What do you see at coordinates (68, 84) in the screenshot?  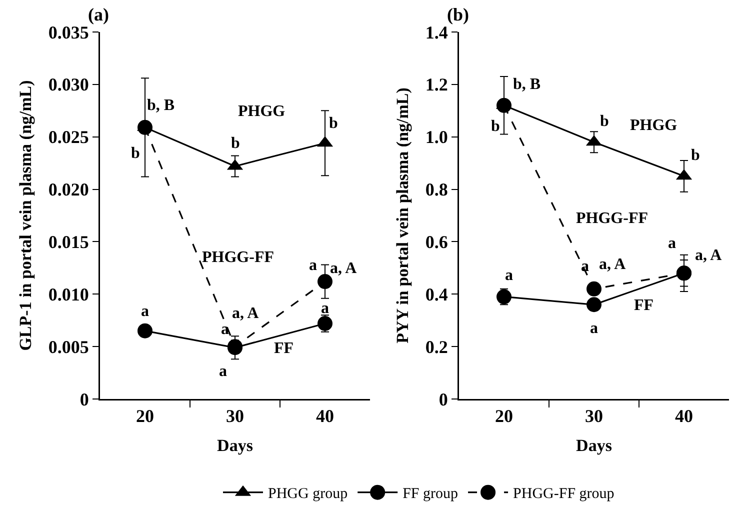 I see `y-tick-label: 0.030` at bounding box center [68, 84].